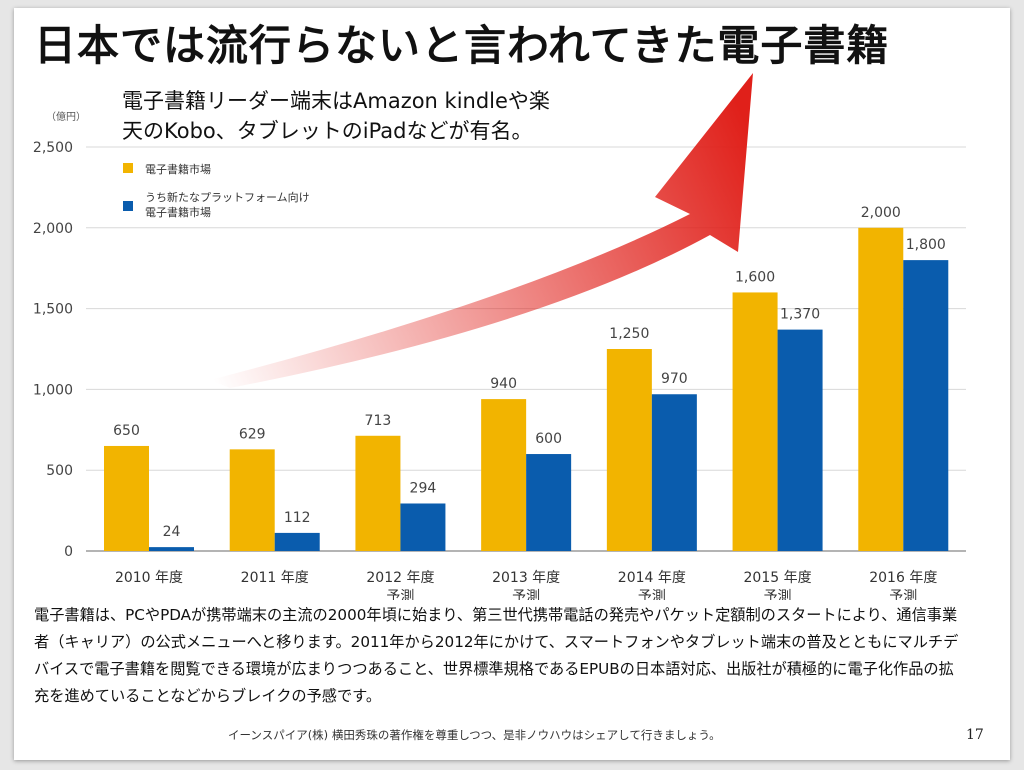  I want to click on caption-line-1: 電子書籍リーダー端末はAmazon kindleや楽, so click(336, 101).